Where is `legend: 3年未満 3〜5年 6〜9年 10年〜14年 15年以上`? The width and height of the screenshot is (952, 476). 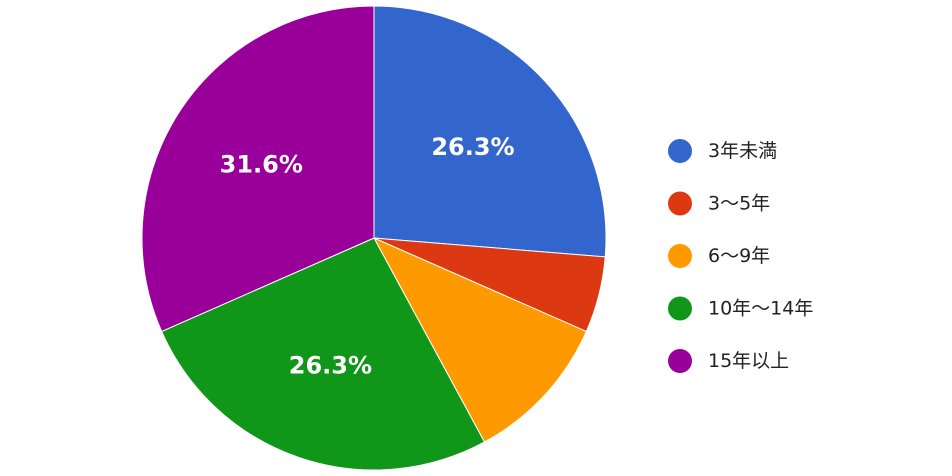
legend: 3年未満 3〜5年 6〜9年 10年〜14年 15年以上 is located at coordinates (740, 256).